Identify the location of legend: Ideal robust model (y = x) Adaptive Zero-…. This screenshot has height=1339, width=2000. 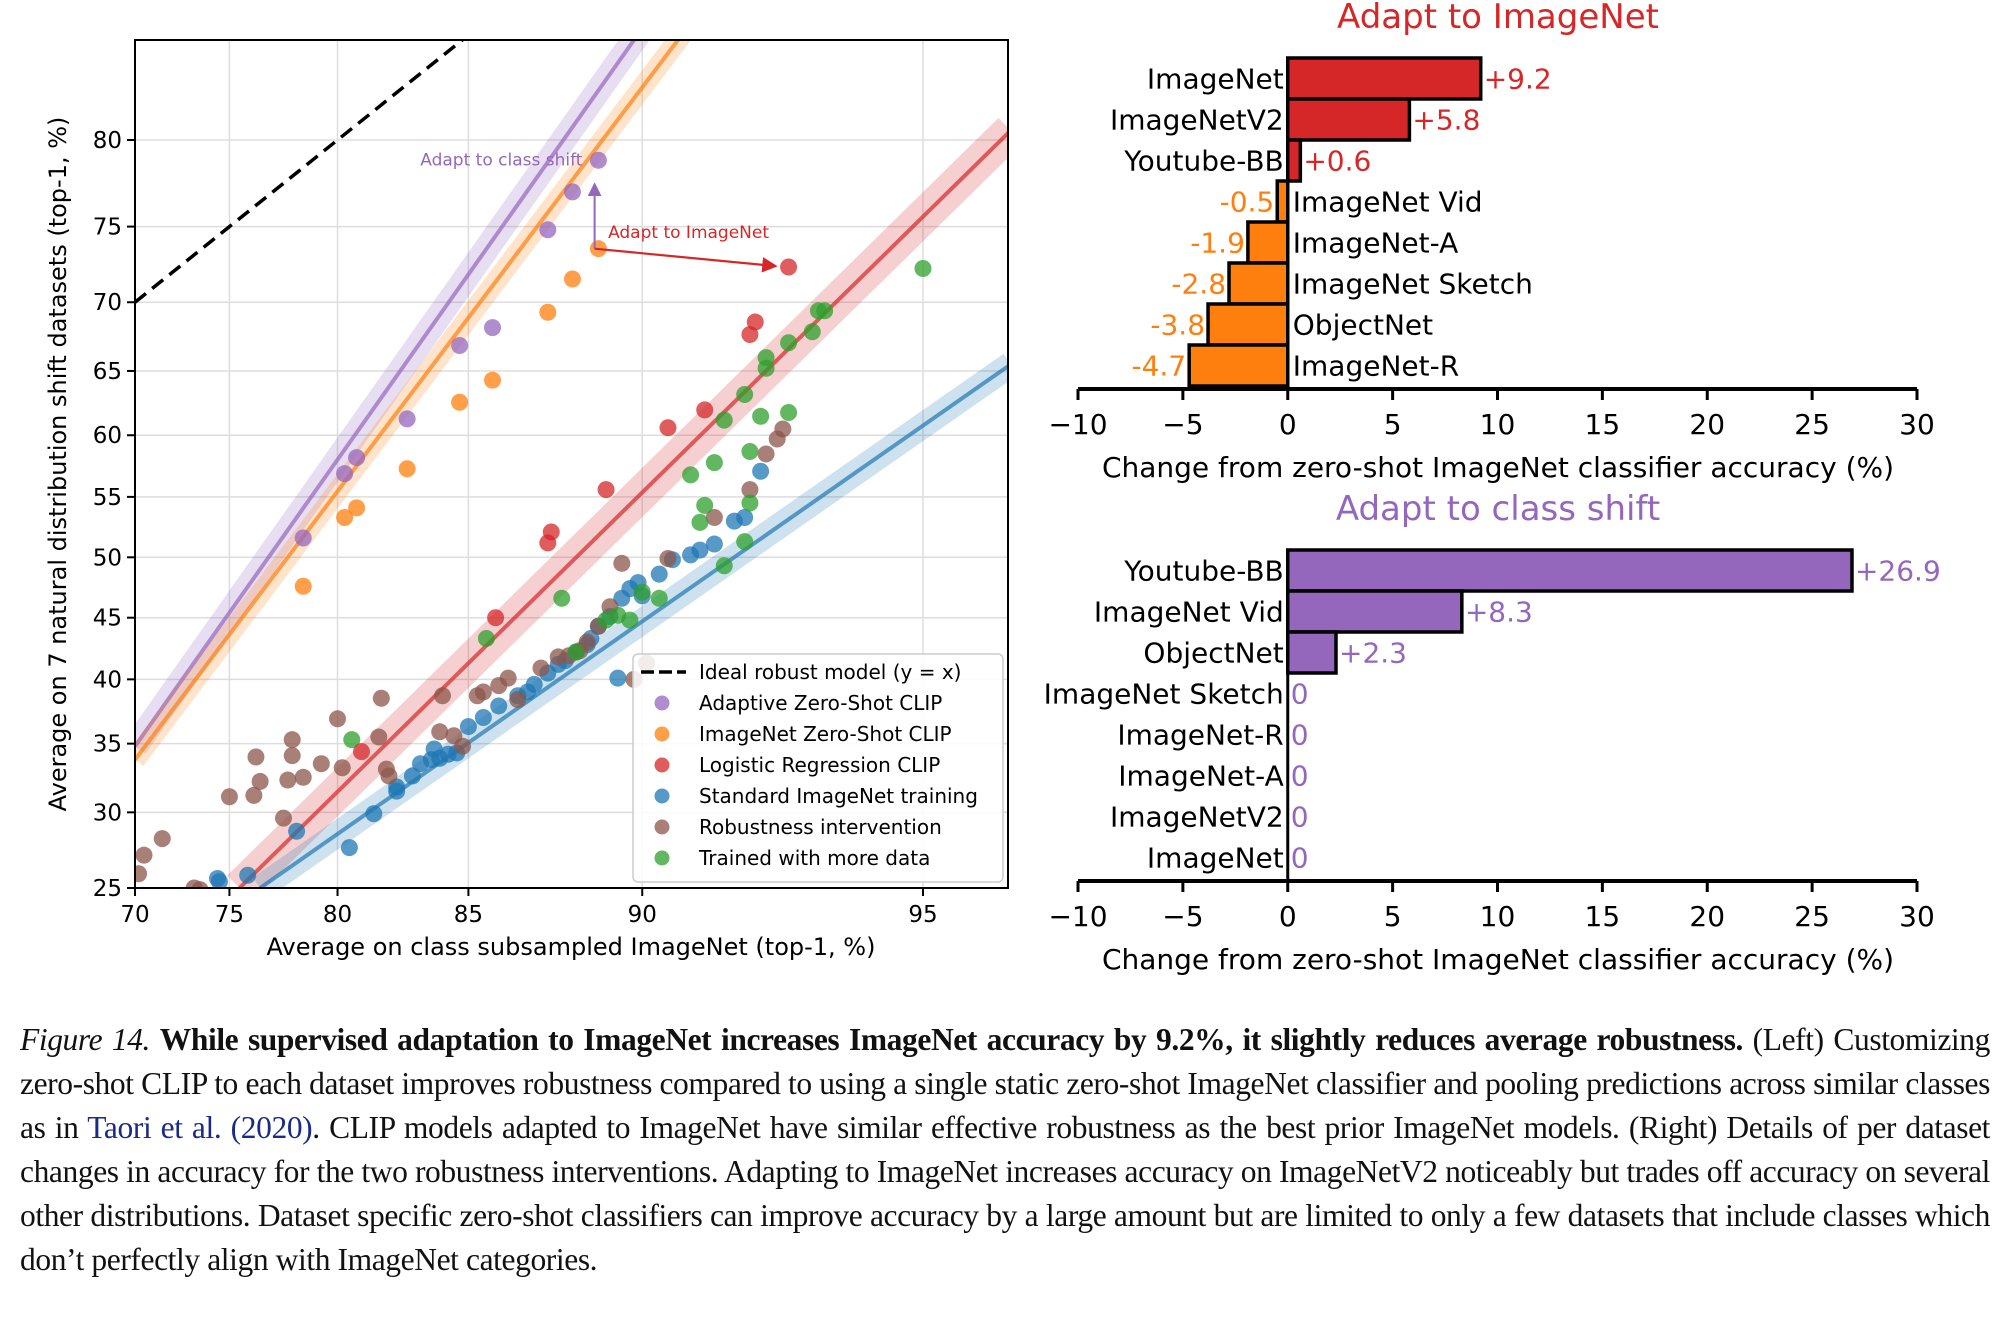
(818, 768).